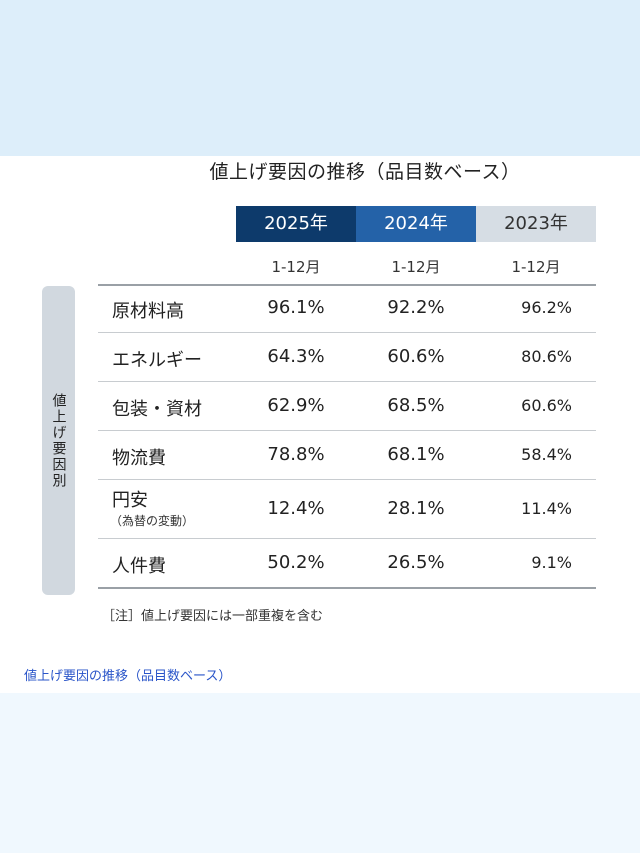 This screenshot has height=853, width=640. I want to click on side-category-label: 値上げ要因別, so click(58, 440).